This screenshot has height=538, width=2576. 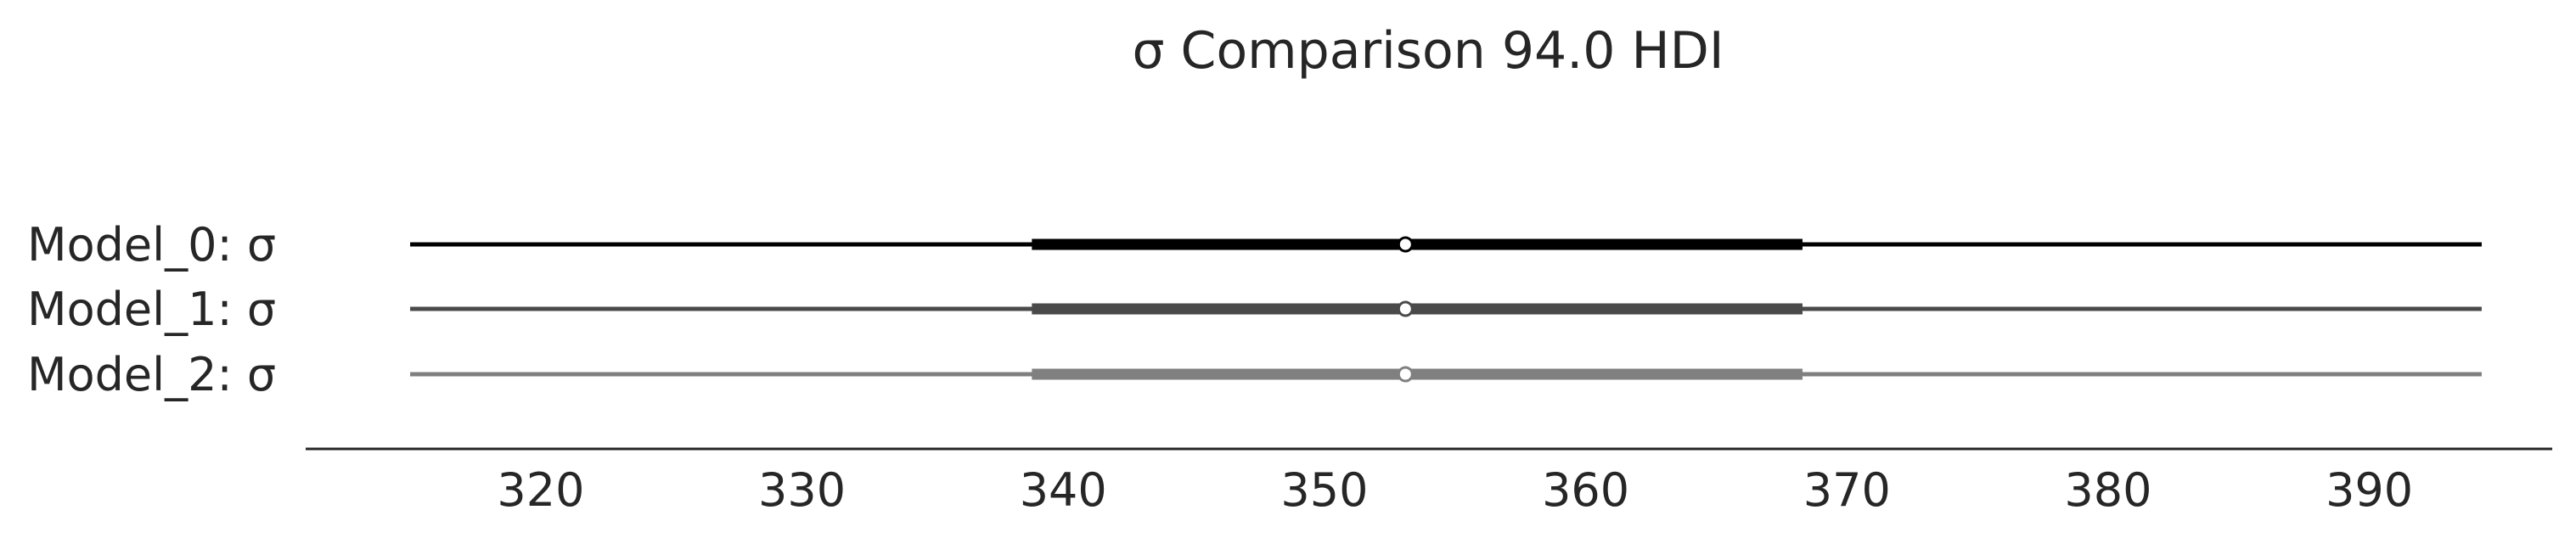 I want to click on row-label: Model_0: σ, so click(x=151, y=245).